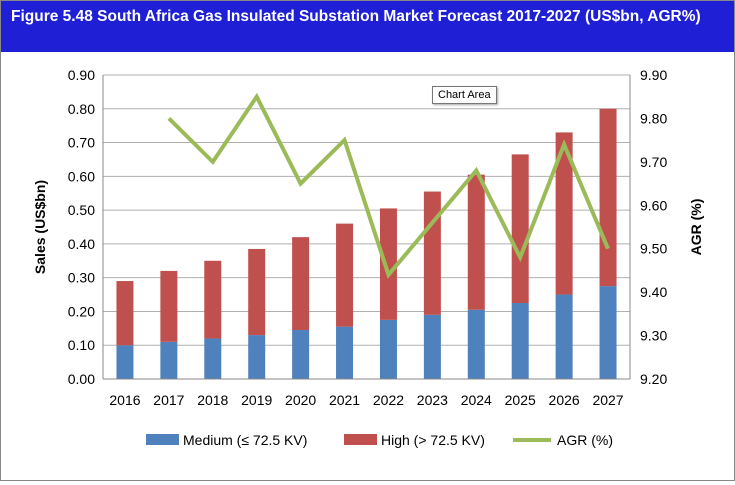 The width and height of the screenshot is (735, 485). I want to click on y-tick-label: 0.80, so click(81, 109).